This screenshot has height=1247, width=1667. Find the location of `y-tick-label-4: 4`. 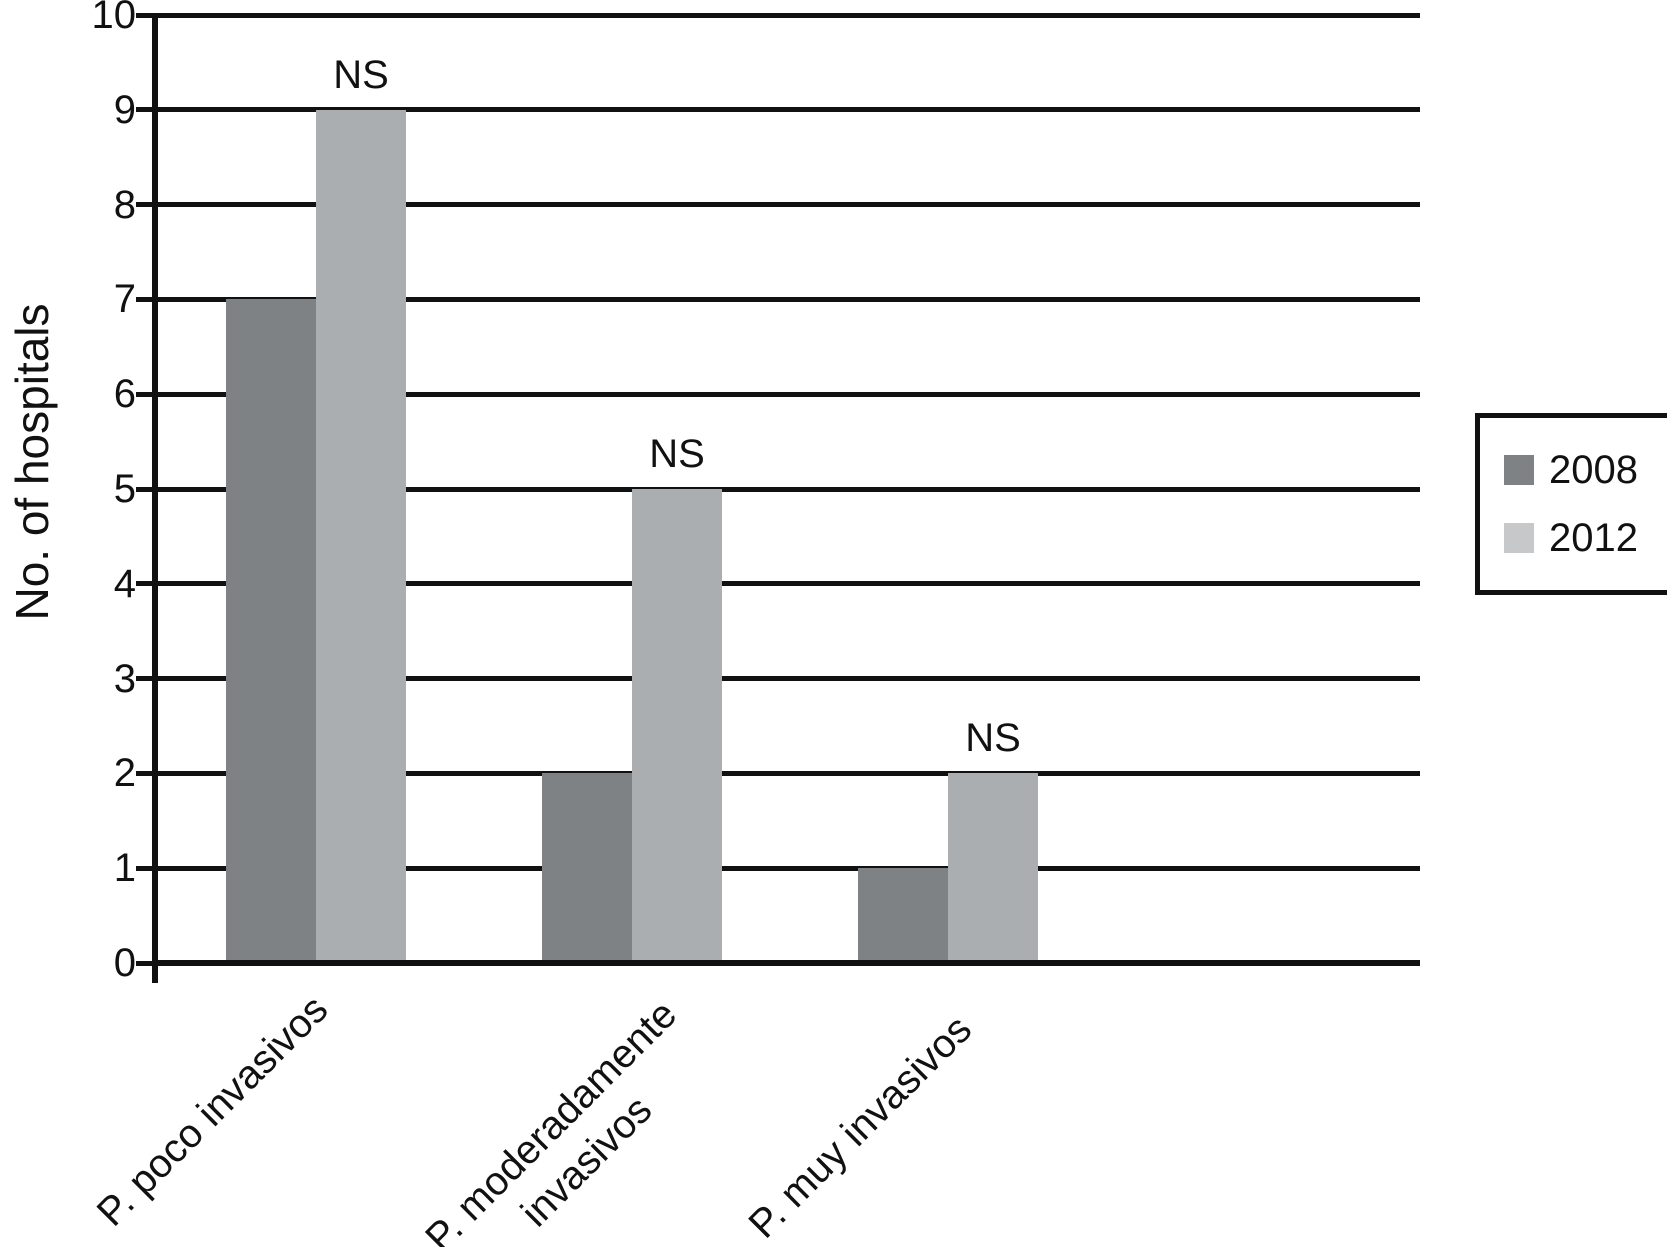

y-tick-label-4: 4 is located at coordinates (124, 583).